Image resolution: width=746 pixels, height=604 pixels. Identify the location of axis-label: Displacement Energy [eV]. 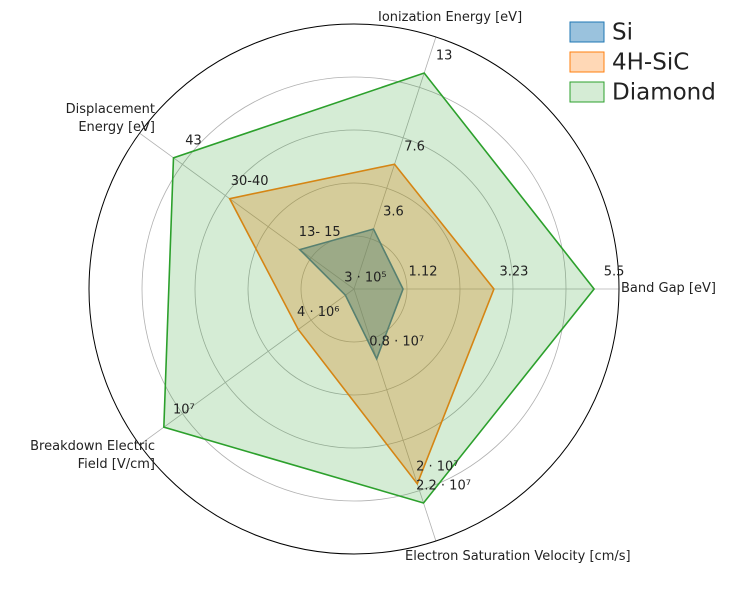
(110, 118).